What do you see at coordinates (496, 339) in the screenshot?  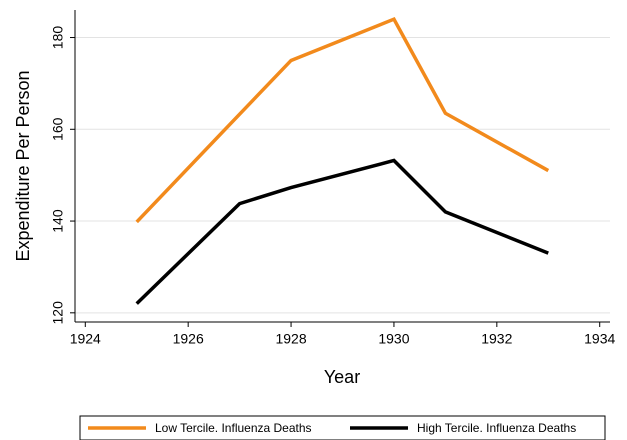 I see `x-tick-label: 1932` at bounding box center [496, 339].